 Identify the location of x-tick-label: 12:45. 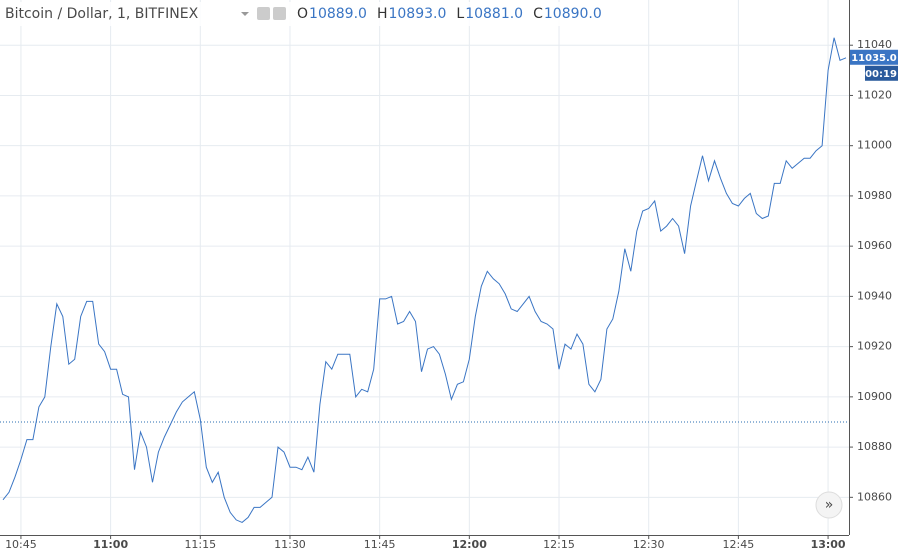
(739, 544).